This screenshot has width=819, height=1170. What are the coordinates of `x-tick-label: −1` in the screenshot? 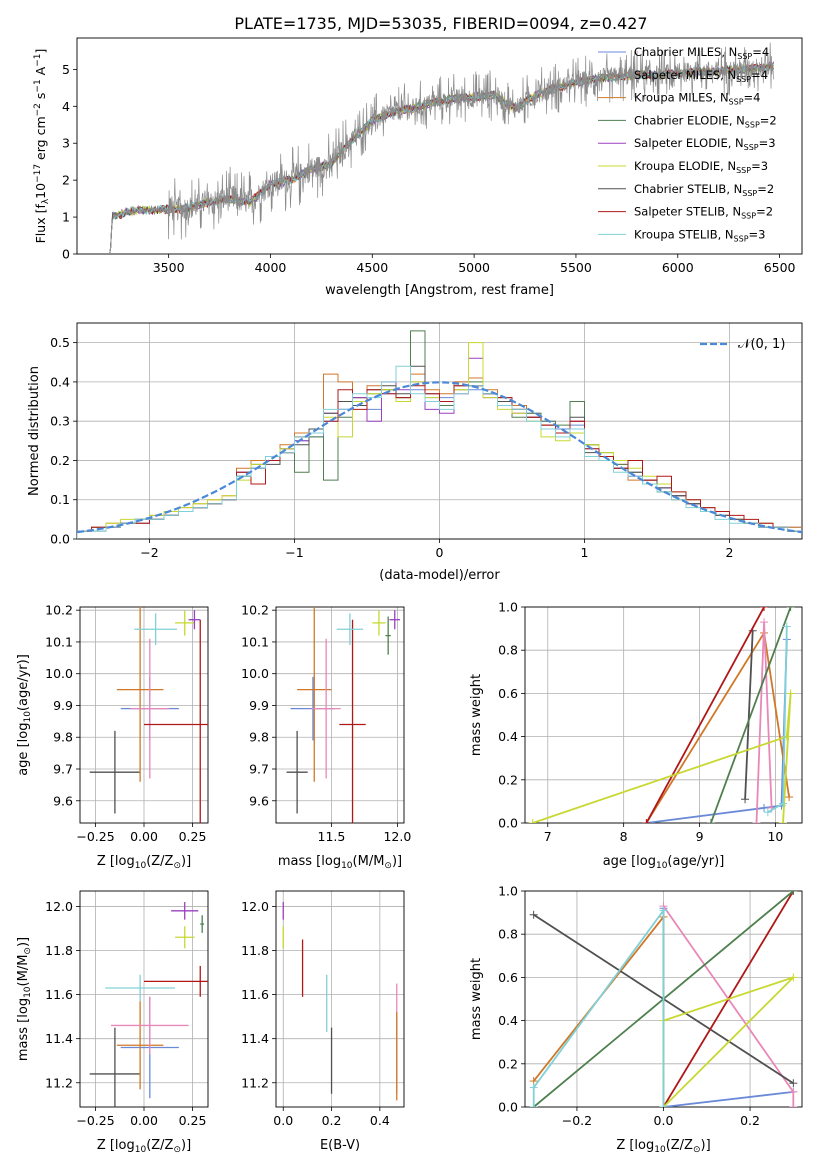 It's located at (294, 552).